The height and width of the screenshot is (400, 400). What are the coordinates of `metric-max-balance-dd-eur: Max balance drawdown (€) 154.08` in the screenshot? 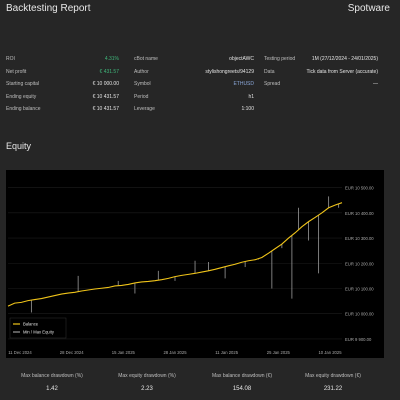 It's located at (242, 382).